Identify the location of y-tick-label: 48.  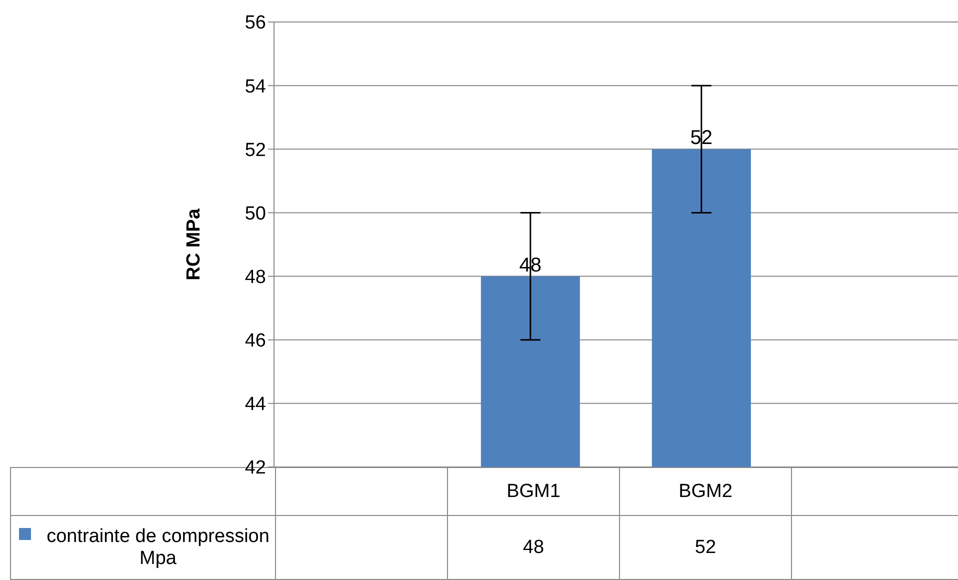
(255, 277).